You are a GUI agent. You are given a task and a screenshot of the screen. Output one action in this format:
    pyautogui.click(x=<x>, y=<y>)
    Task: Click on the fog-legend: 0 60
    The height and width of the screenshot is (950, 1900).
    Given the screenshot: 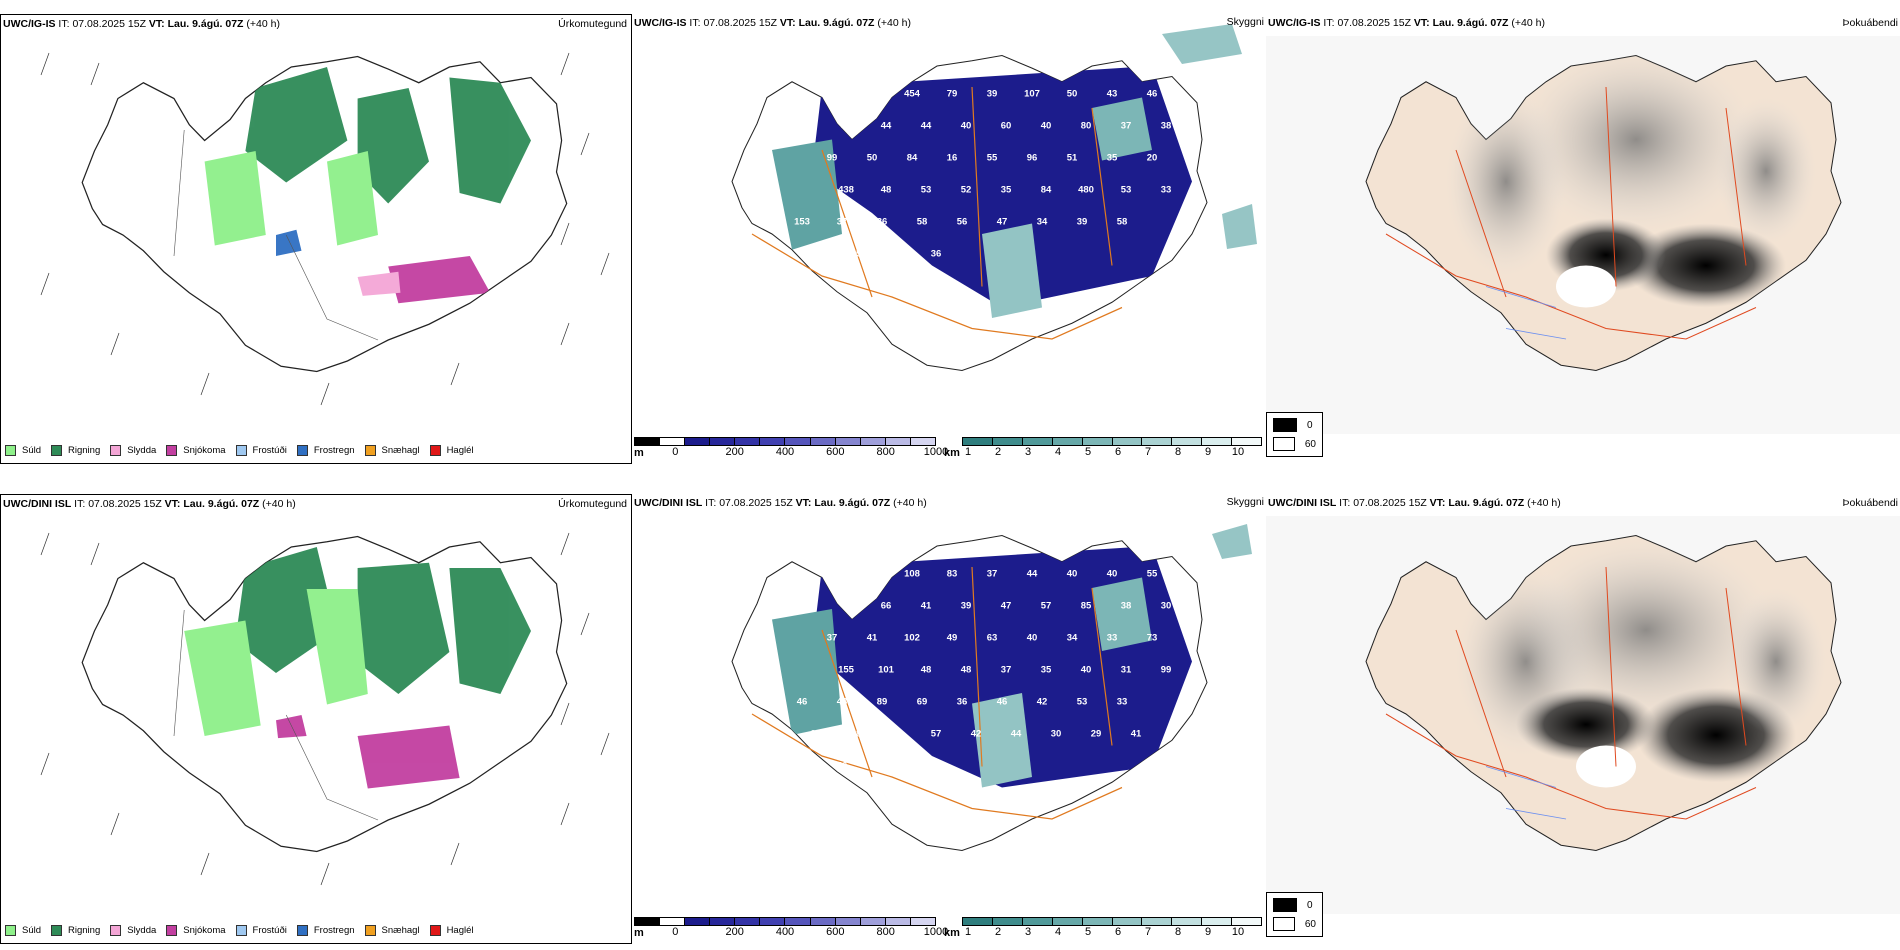 What is the action you would take?
    pyautogui.click(x=1294, y=914)
    